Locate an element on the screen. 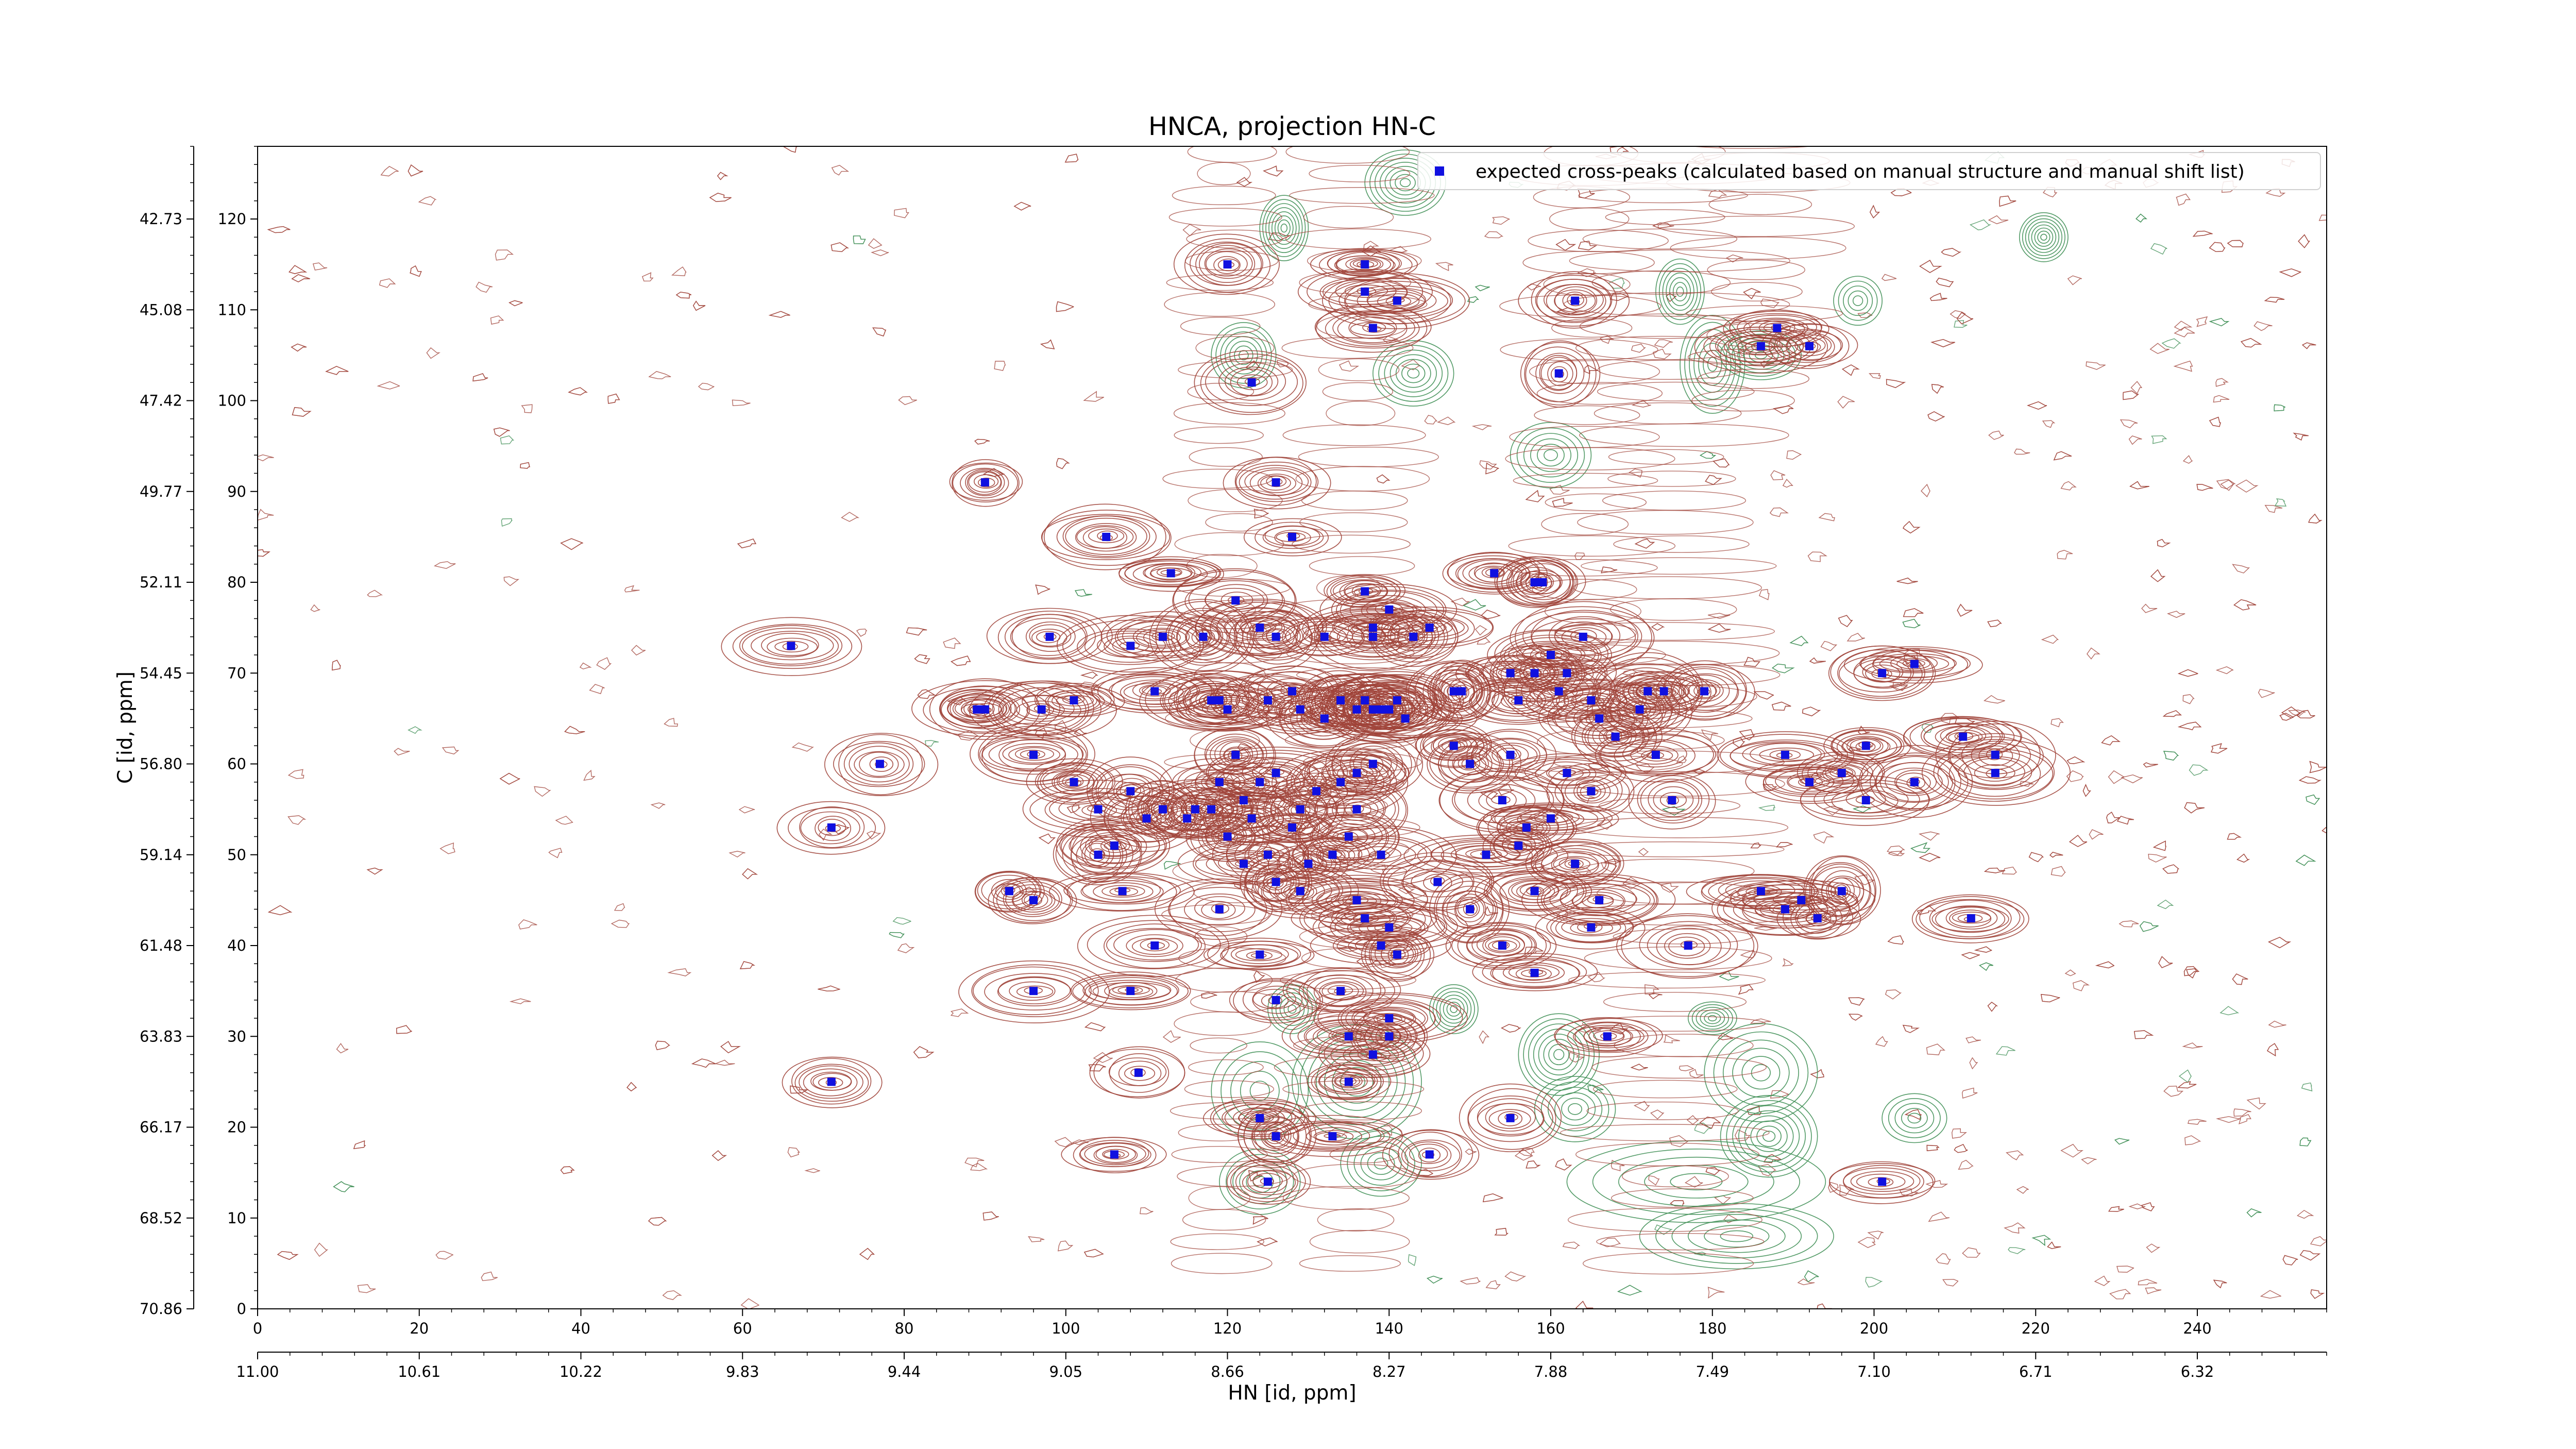 The image size is (2576, 1449). legend-marker is located at coordinates (1439, 171).